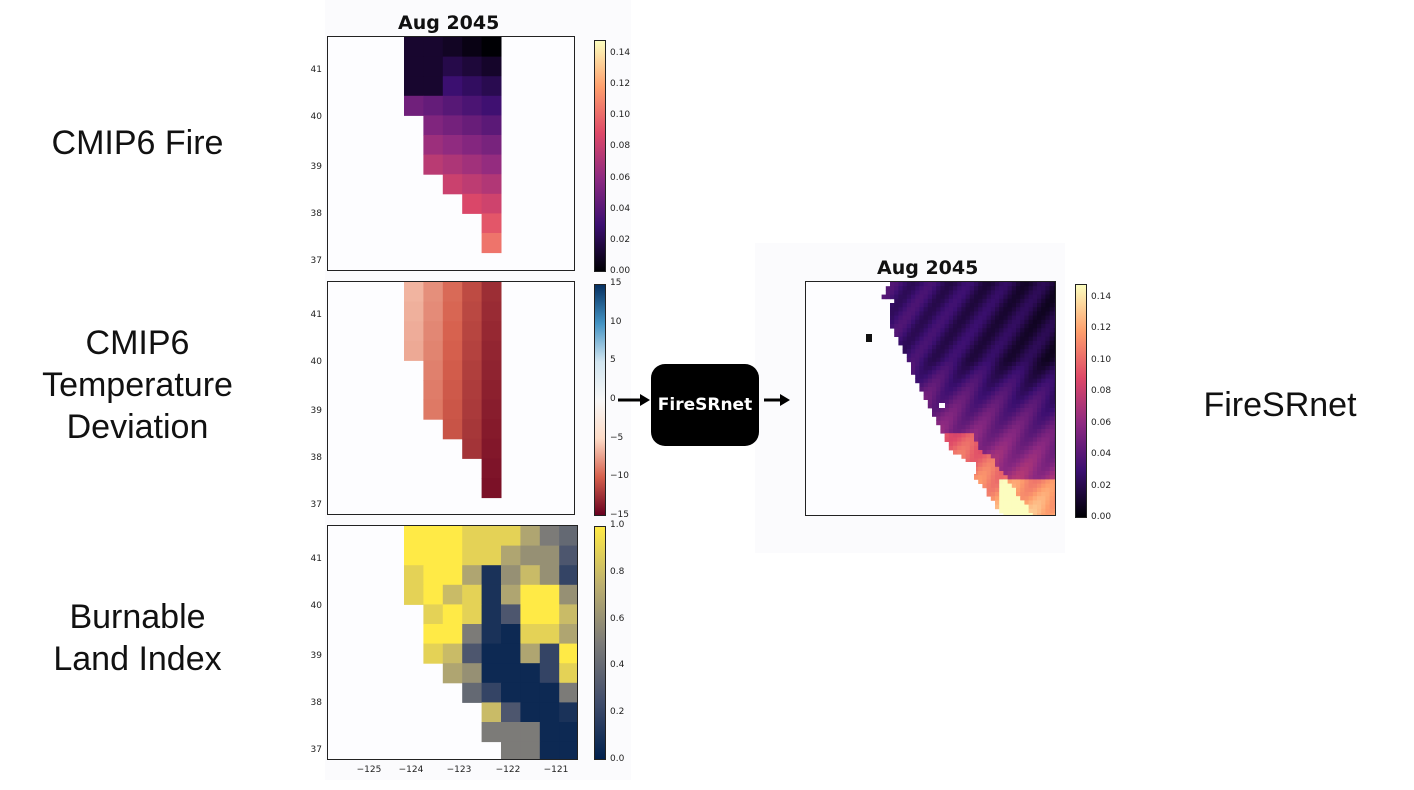 The image size is (1414, 790). Describe the element at coordinates (617, 618) in the screenshot. I see `colorbar-tick-label: 0.6` at that location.